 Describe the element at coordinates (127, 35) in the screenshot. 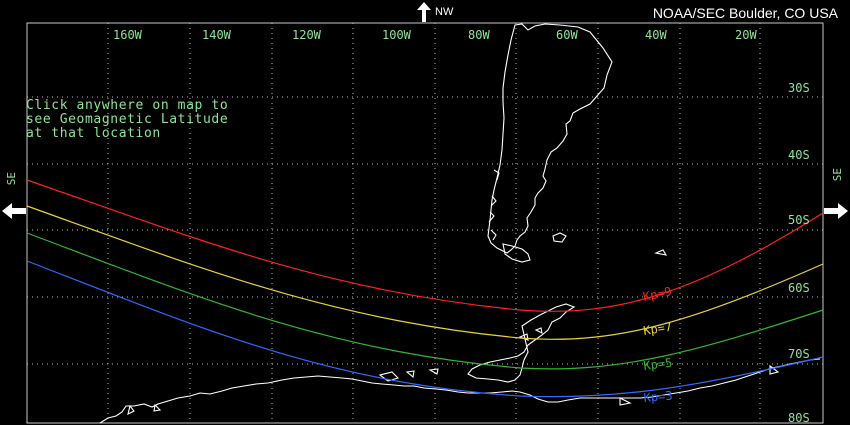

I see `lon-label: 160W` at that location.